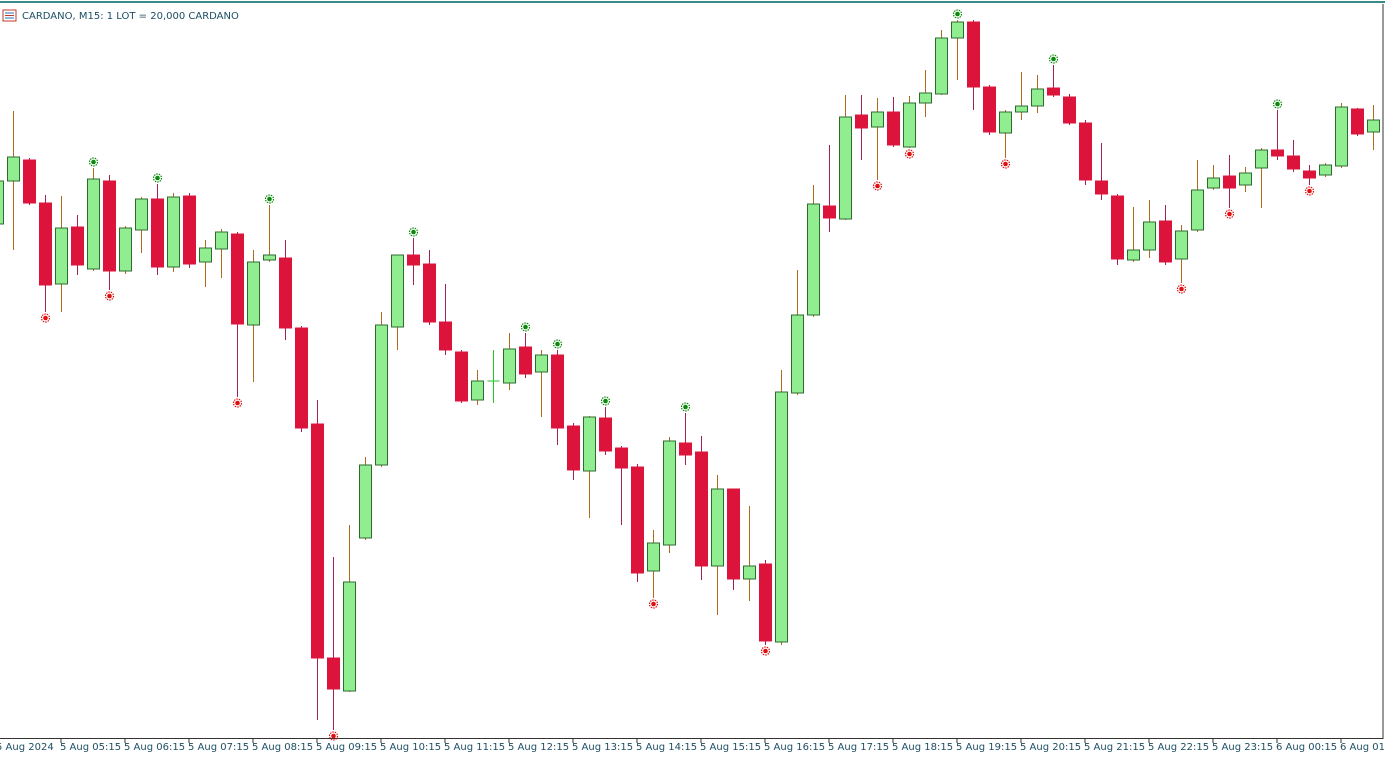  Describe the element at coordinates (346, 747) in the screenshot. I see `x-tick-label: 5 Aug 09:15` at that location.